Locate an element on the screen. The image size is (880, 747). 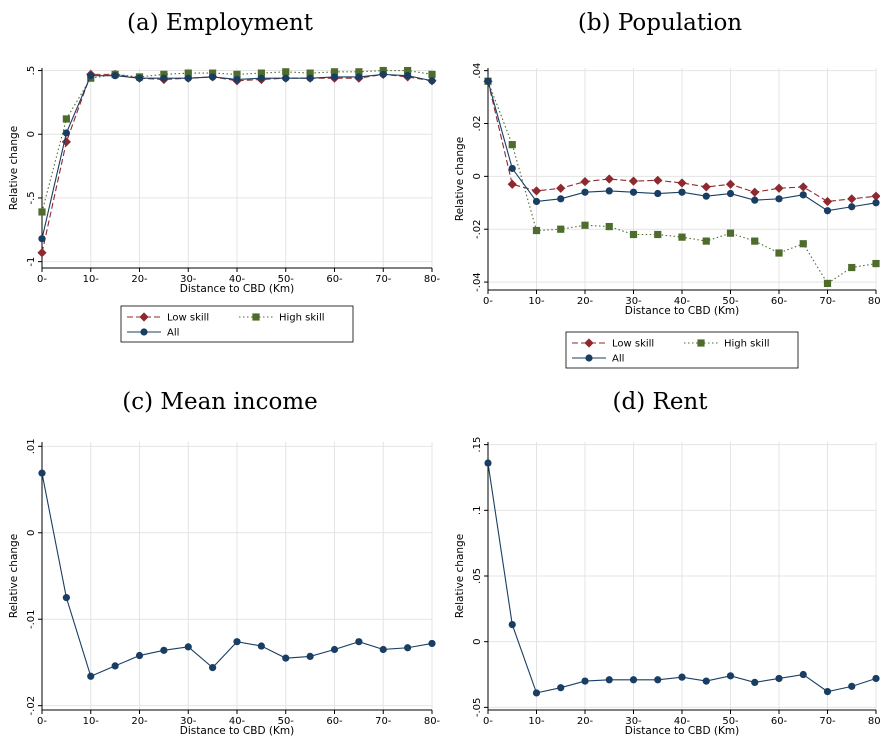
series is located at coordinates (682, 146).